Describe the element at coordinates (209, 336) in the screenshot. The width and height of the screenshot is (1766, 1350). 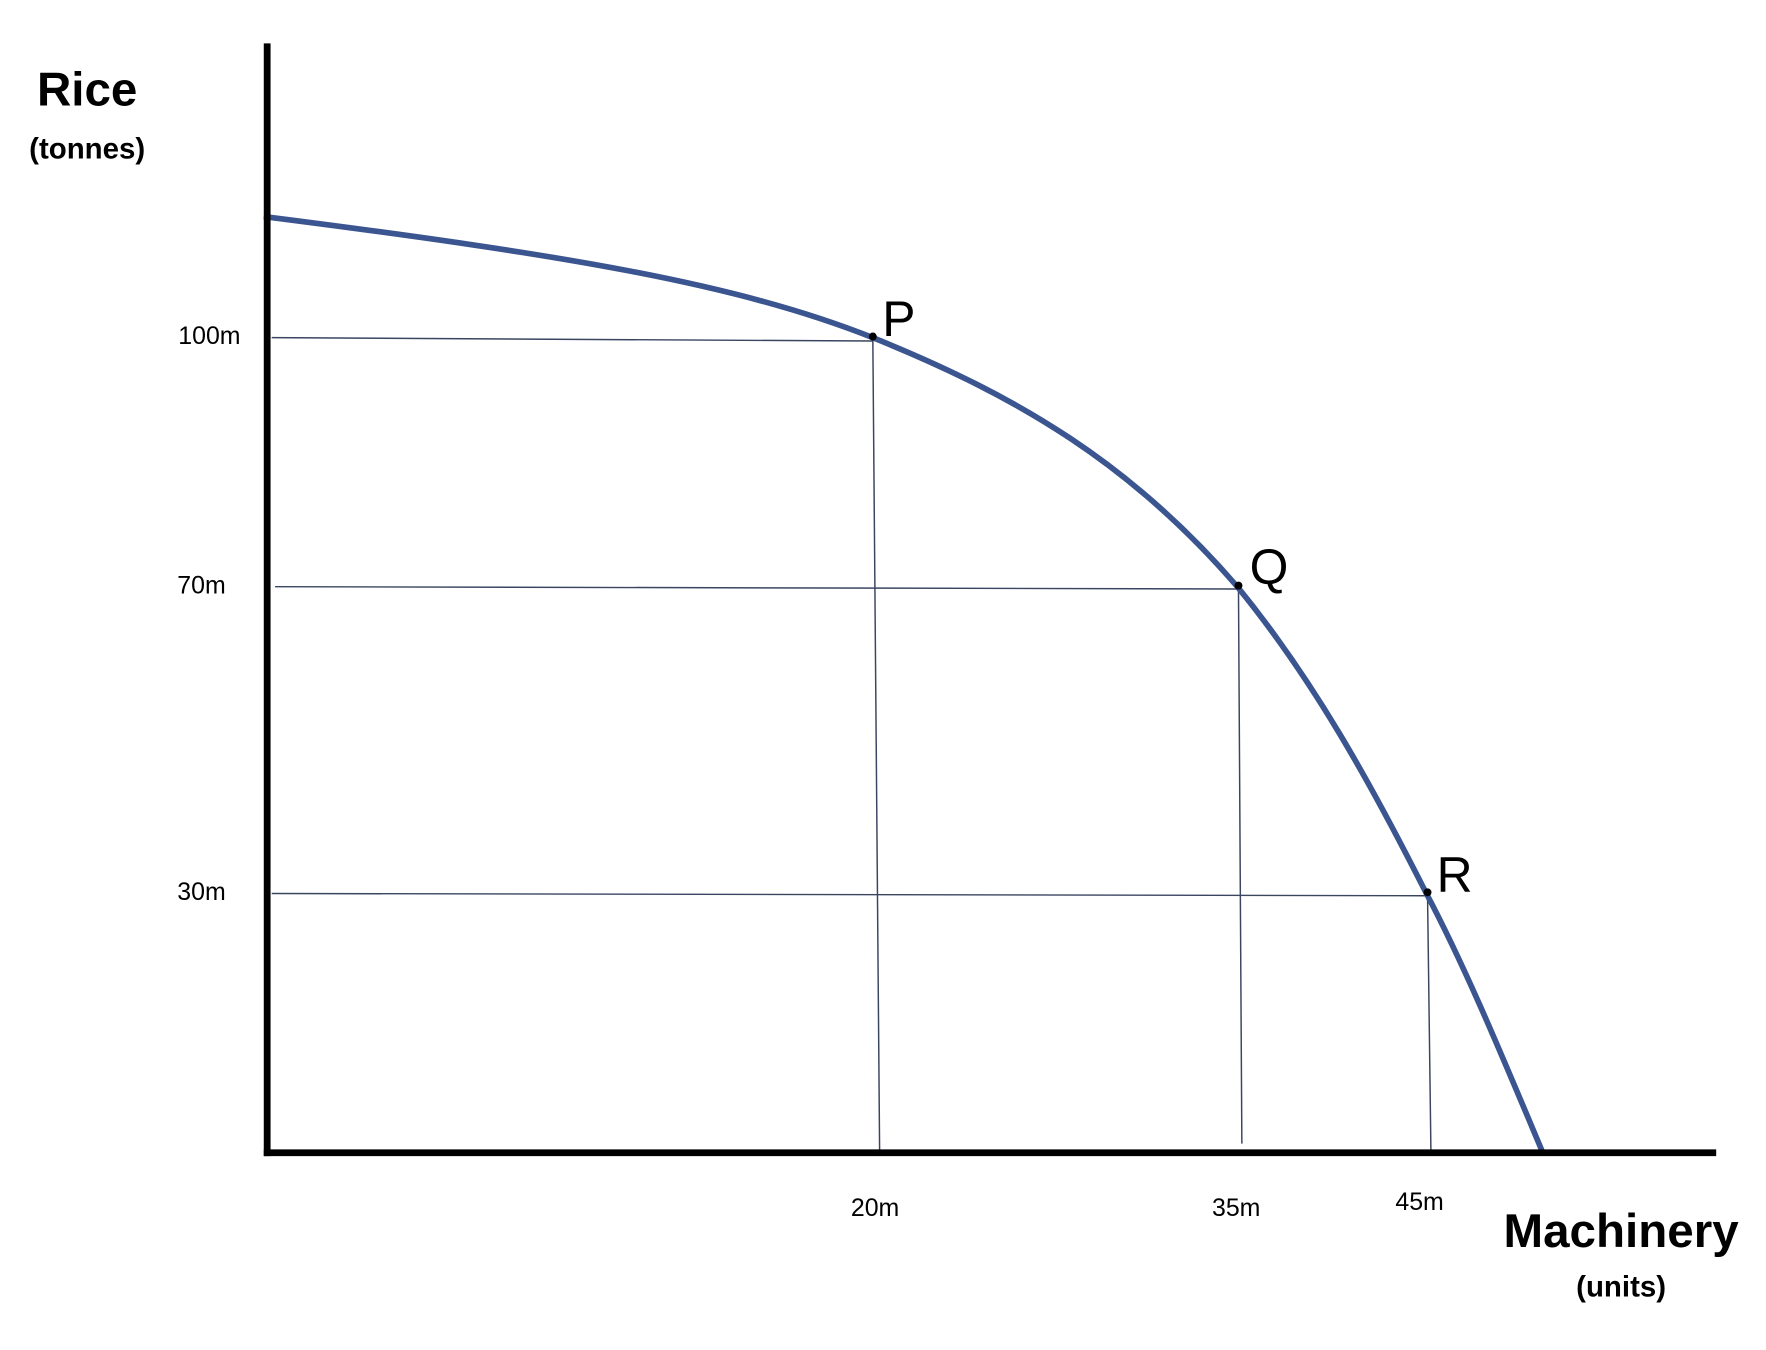
I see `y-tick-label: 100m` at that location.